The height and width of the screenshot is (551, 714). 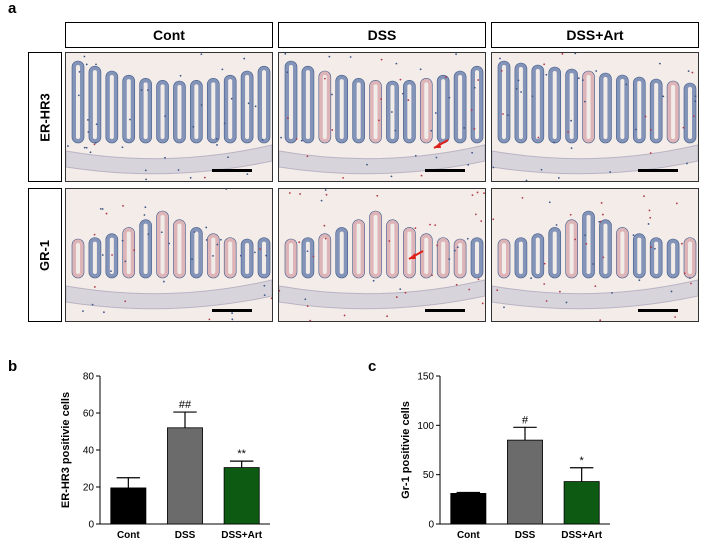 What do you see at coordinates (128, 535) in the screenshot?
I see `chart-b-category-label: Cont` at bounding box center [128, 535].